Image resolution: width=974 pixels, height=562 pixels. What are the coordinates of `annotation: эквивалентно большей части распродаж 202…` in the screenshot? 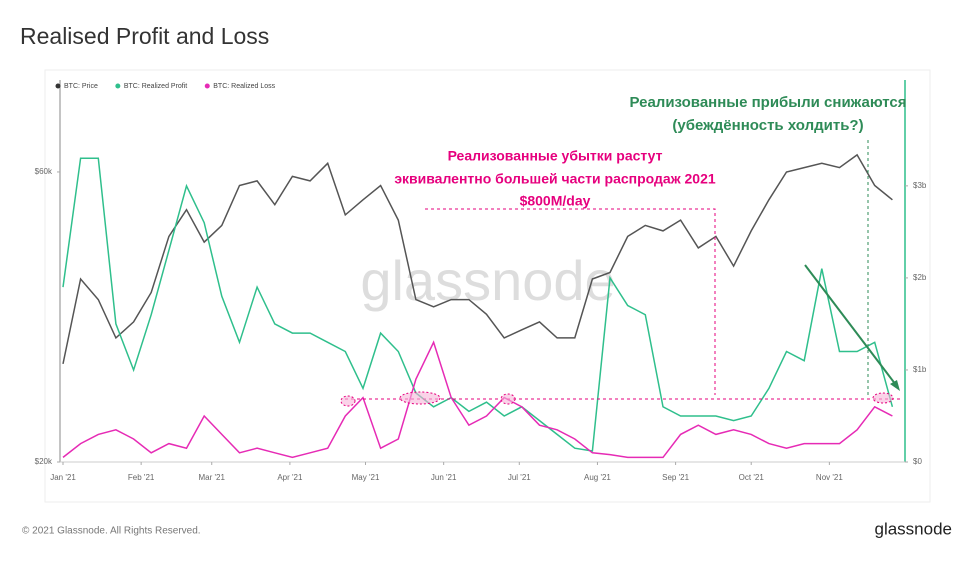 It's located at (555, 179).